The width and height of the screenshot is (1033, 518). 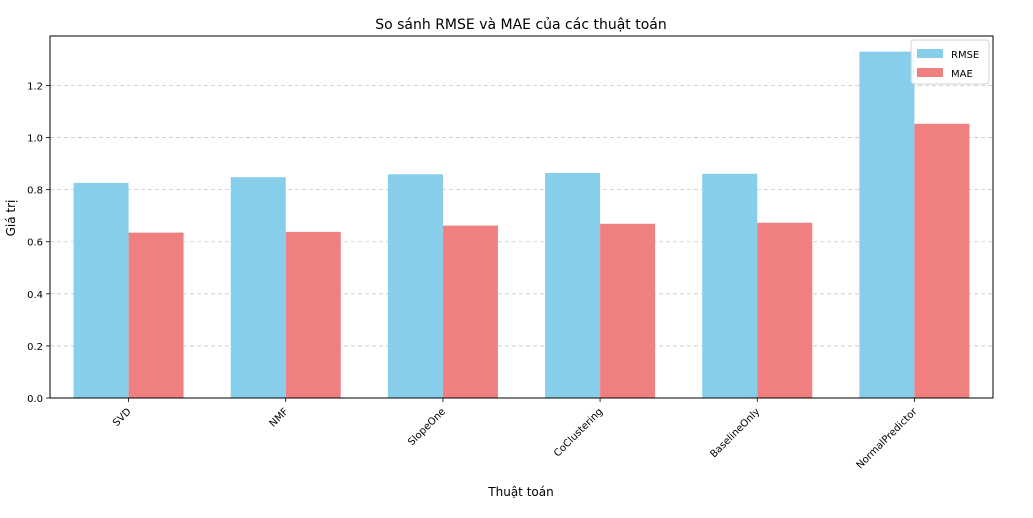 What do you see at coordinates (962, 74) in the screenshot?
I see `legend-label-mae: MAE` at bounding box center [962, 74].